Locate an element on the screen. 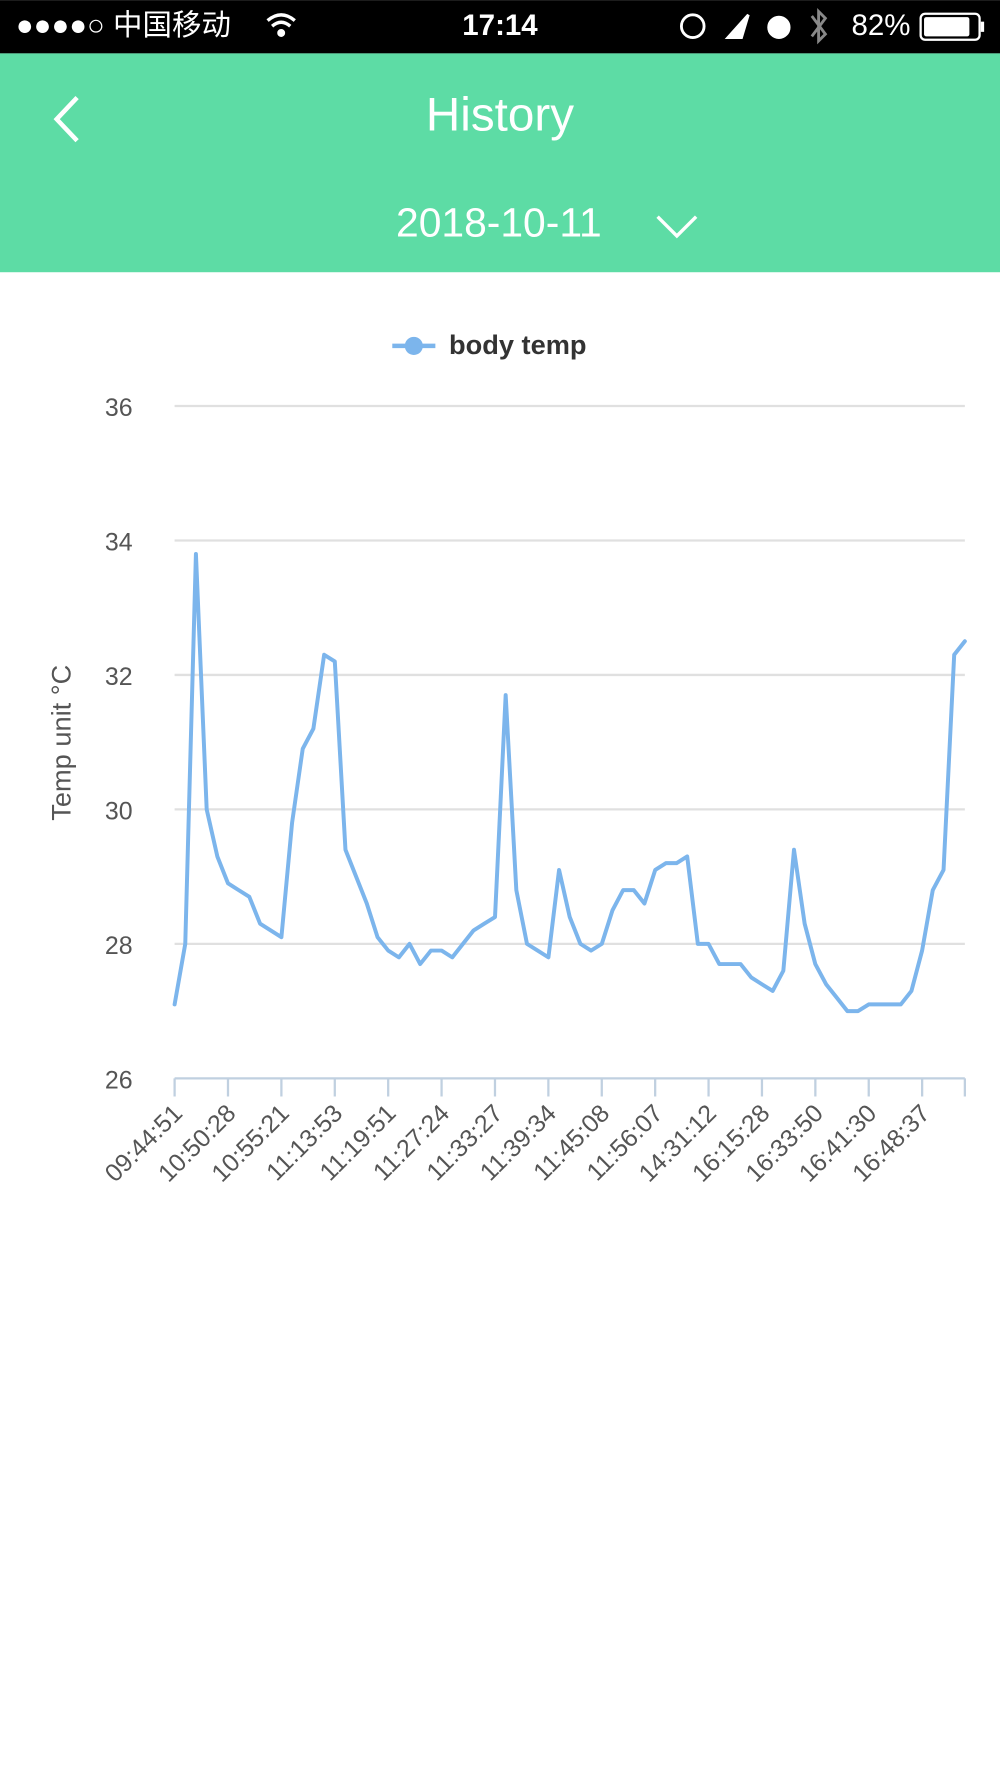 The image size is (1000, 1778). legend-label: body temp is located at coordinates (518, 344).